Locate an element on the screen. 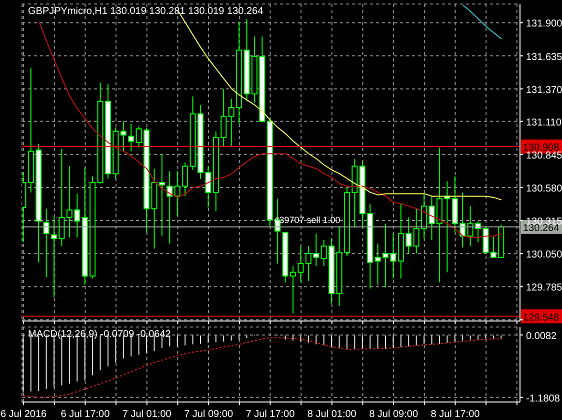  y-tick-label: -1.1808 is located at coordinates (543, 398).